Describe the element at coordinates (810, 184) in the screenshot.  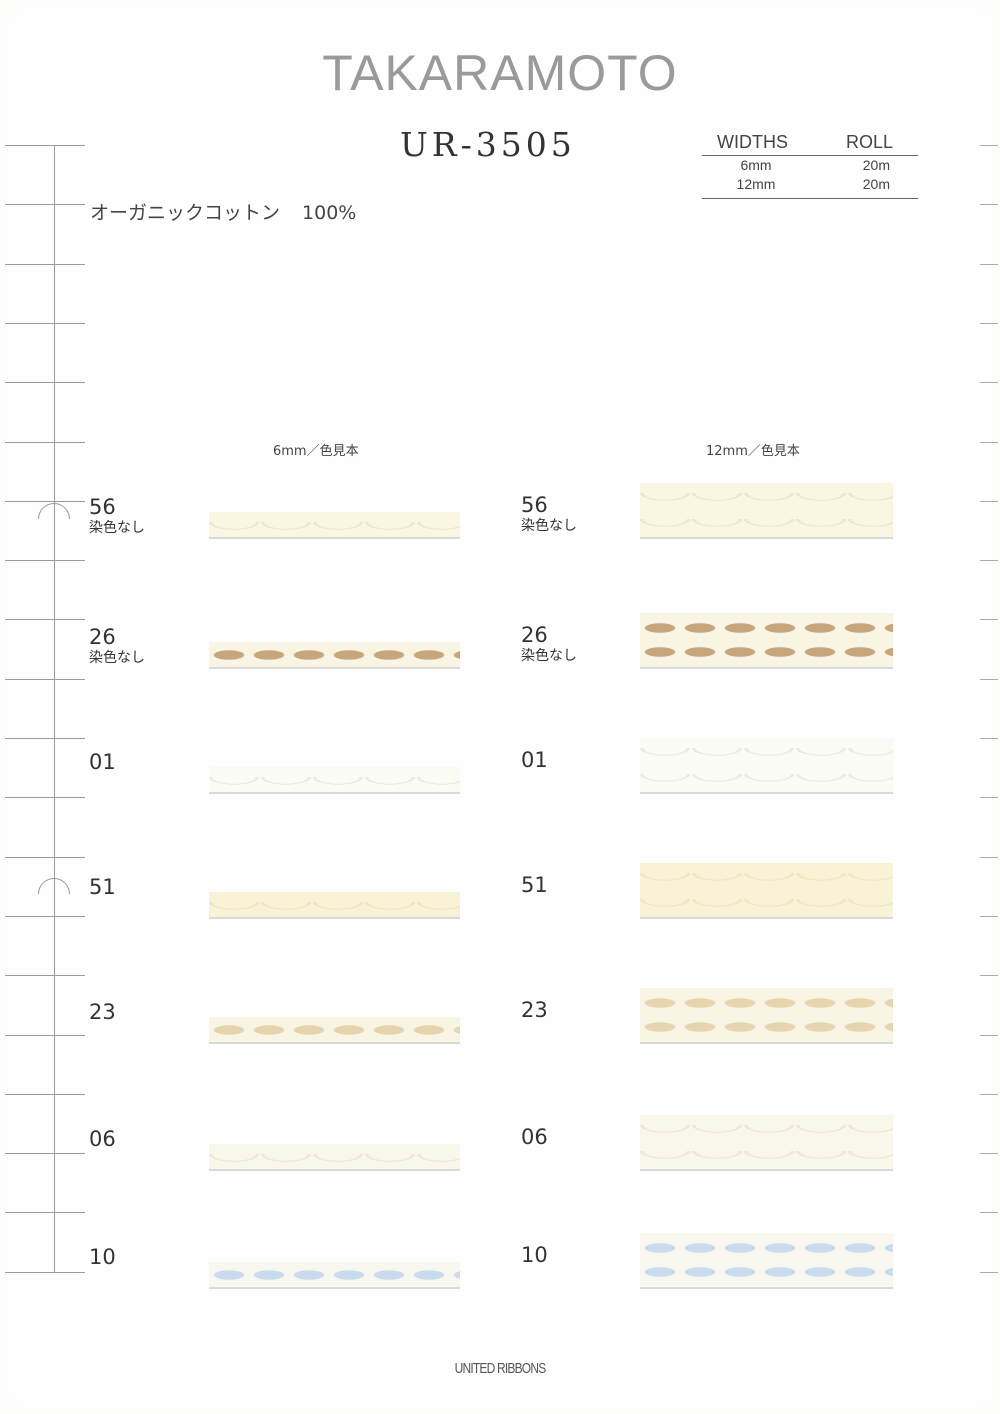
I see `spec-row: 12mm 20m` at that location.